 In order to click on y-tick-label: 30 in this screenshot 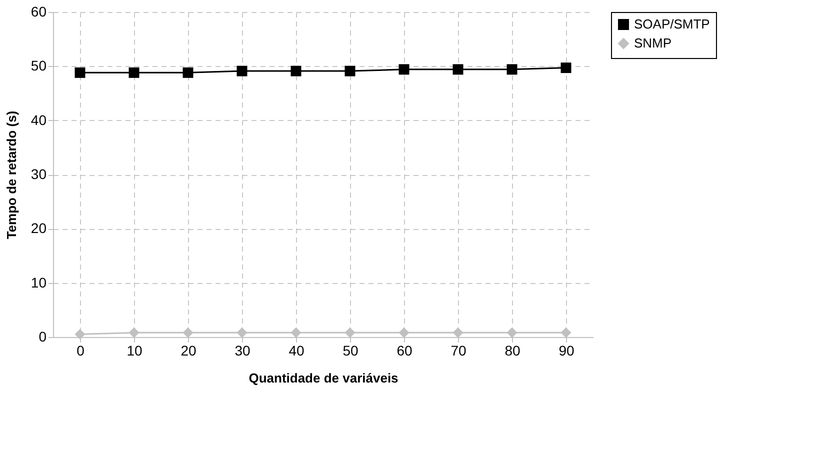, I will do `click(38, 174)`.